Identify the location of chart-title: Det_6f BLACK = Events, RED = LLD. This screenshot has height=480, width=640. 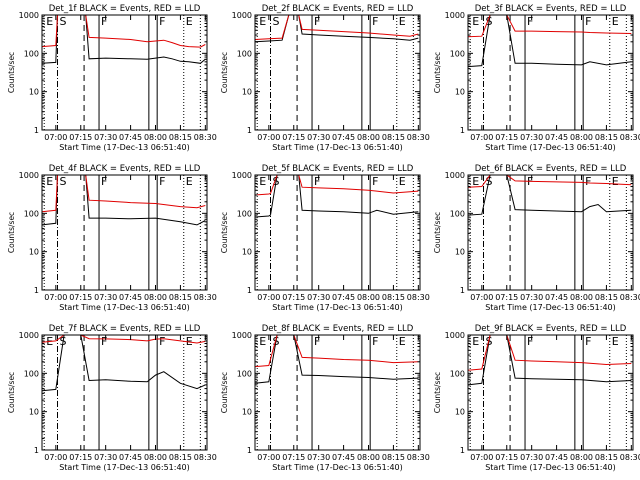
(551, 169).